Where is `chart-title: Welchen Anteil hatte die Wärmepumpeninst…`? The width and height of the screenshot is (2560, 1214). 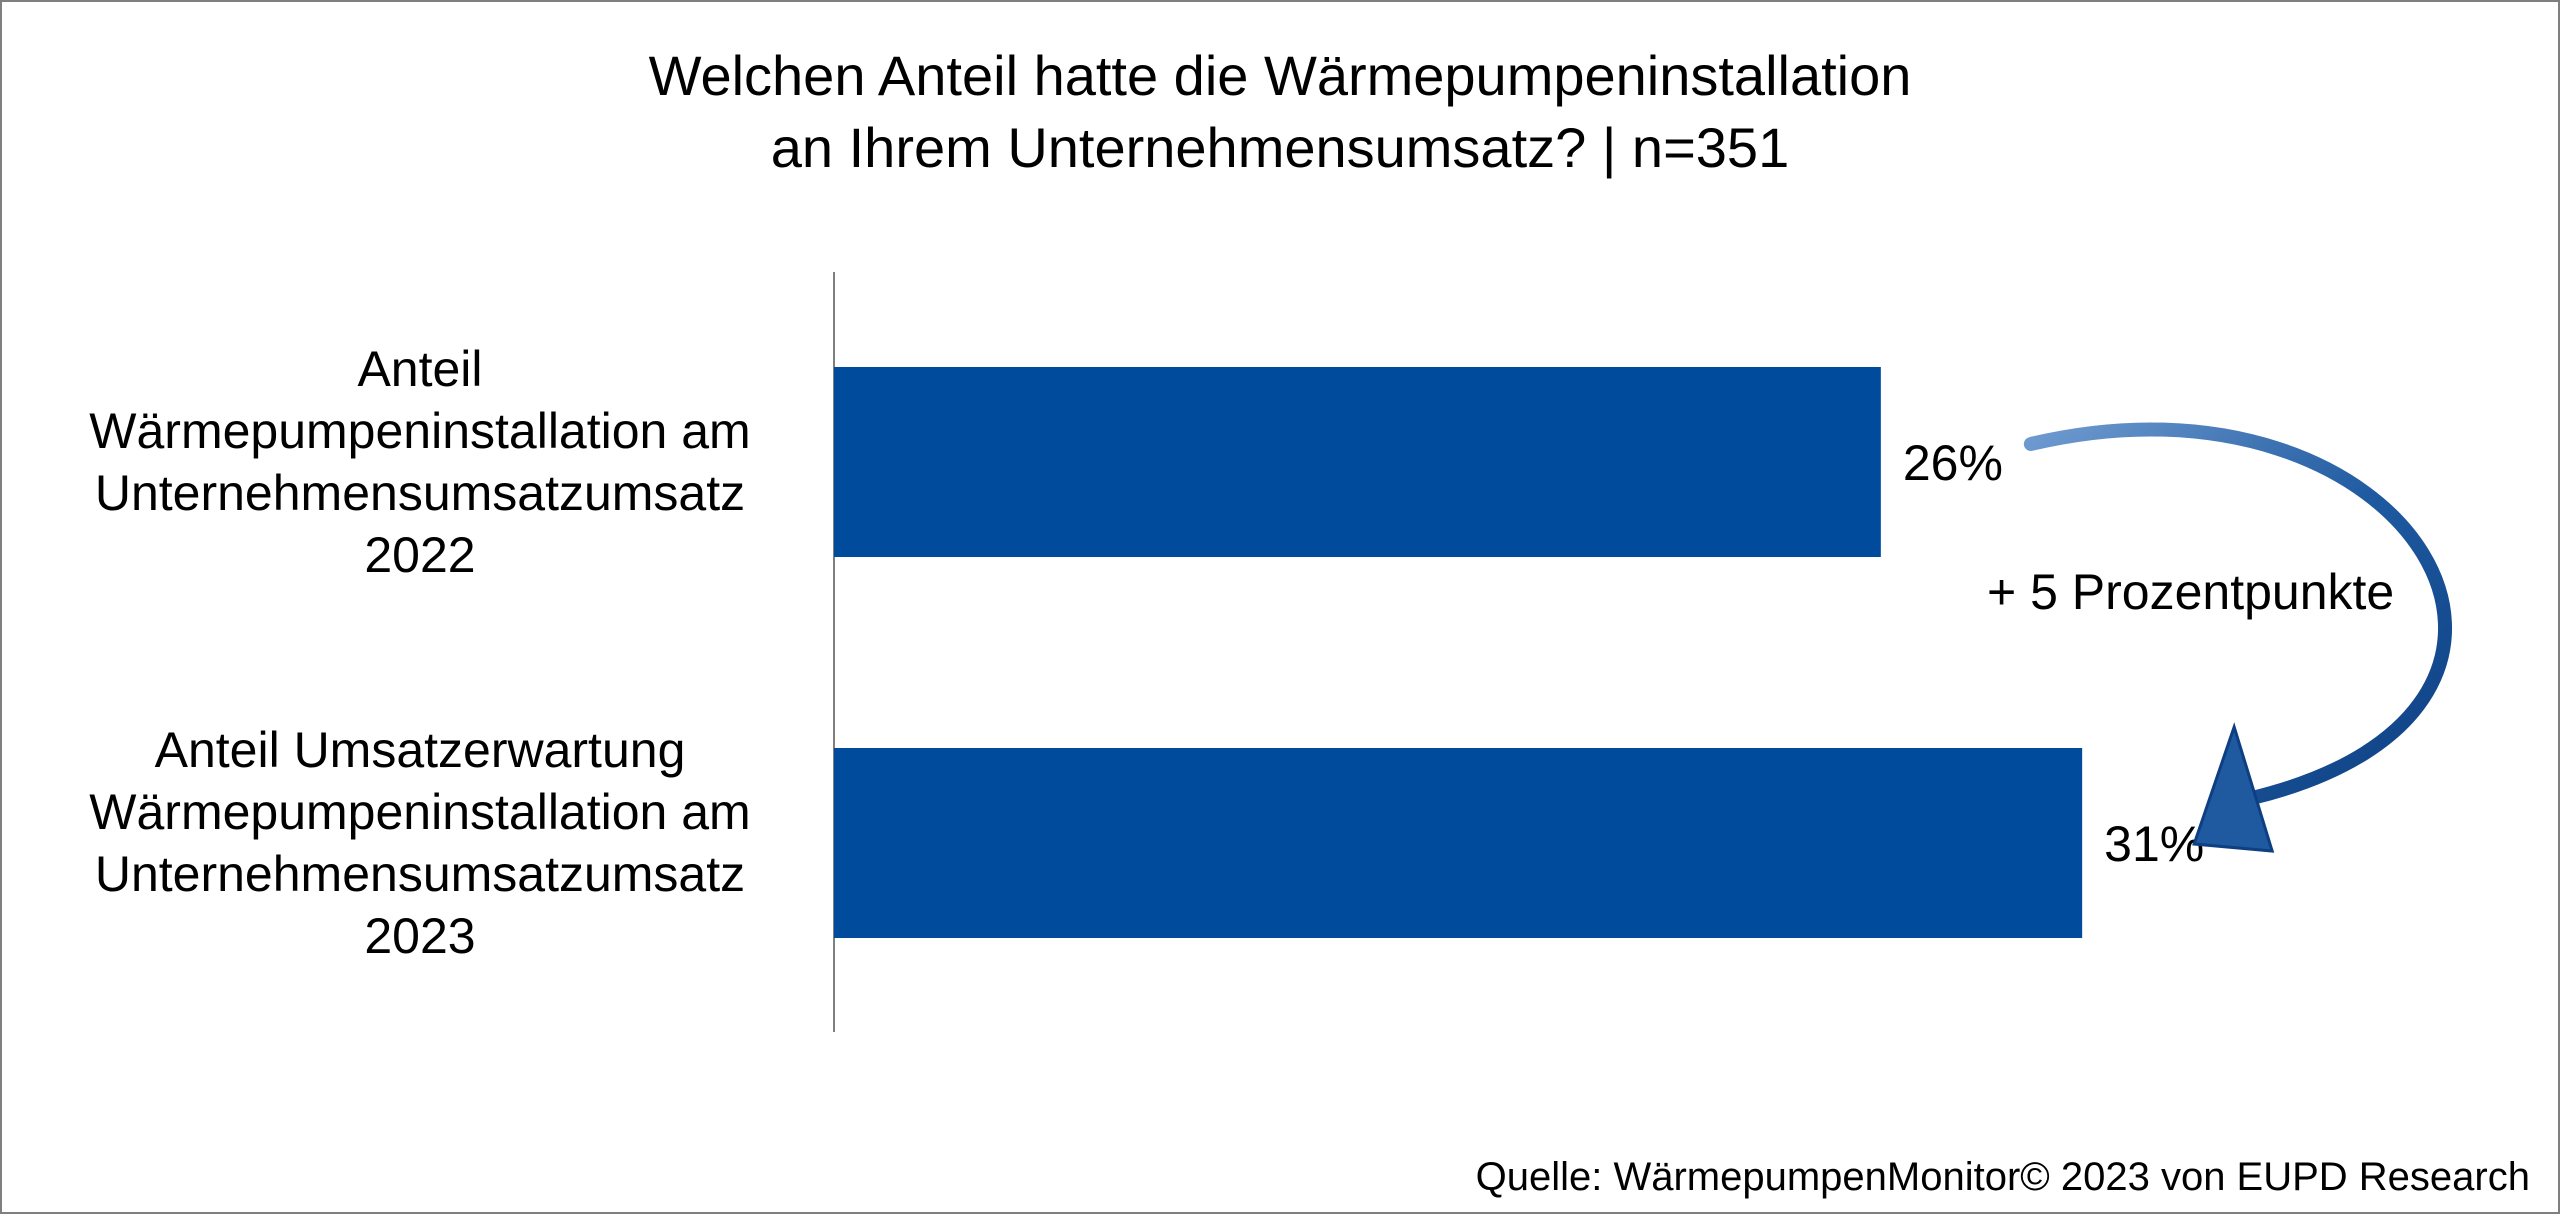 chart-title: Welchen Anteil hatte die Wärmepumpeninst… is located at coordinates (1280, 112).